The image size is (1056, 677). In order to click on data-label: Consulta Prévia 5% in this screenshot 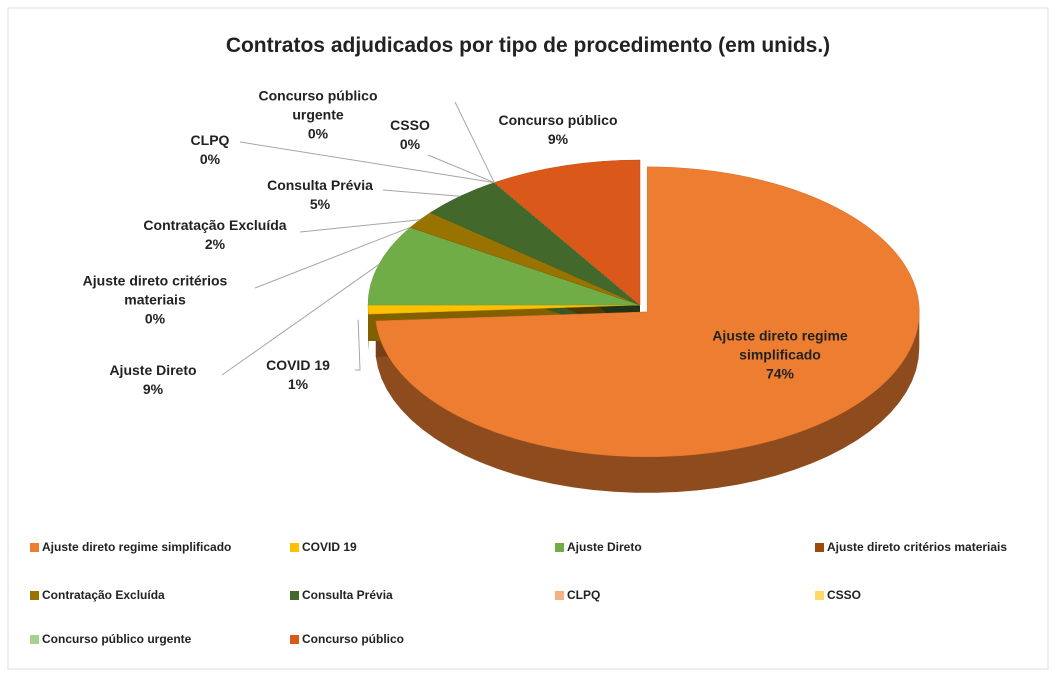, I will do `click(320, 195)`.